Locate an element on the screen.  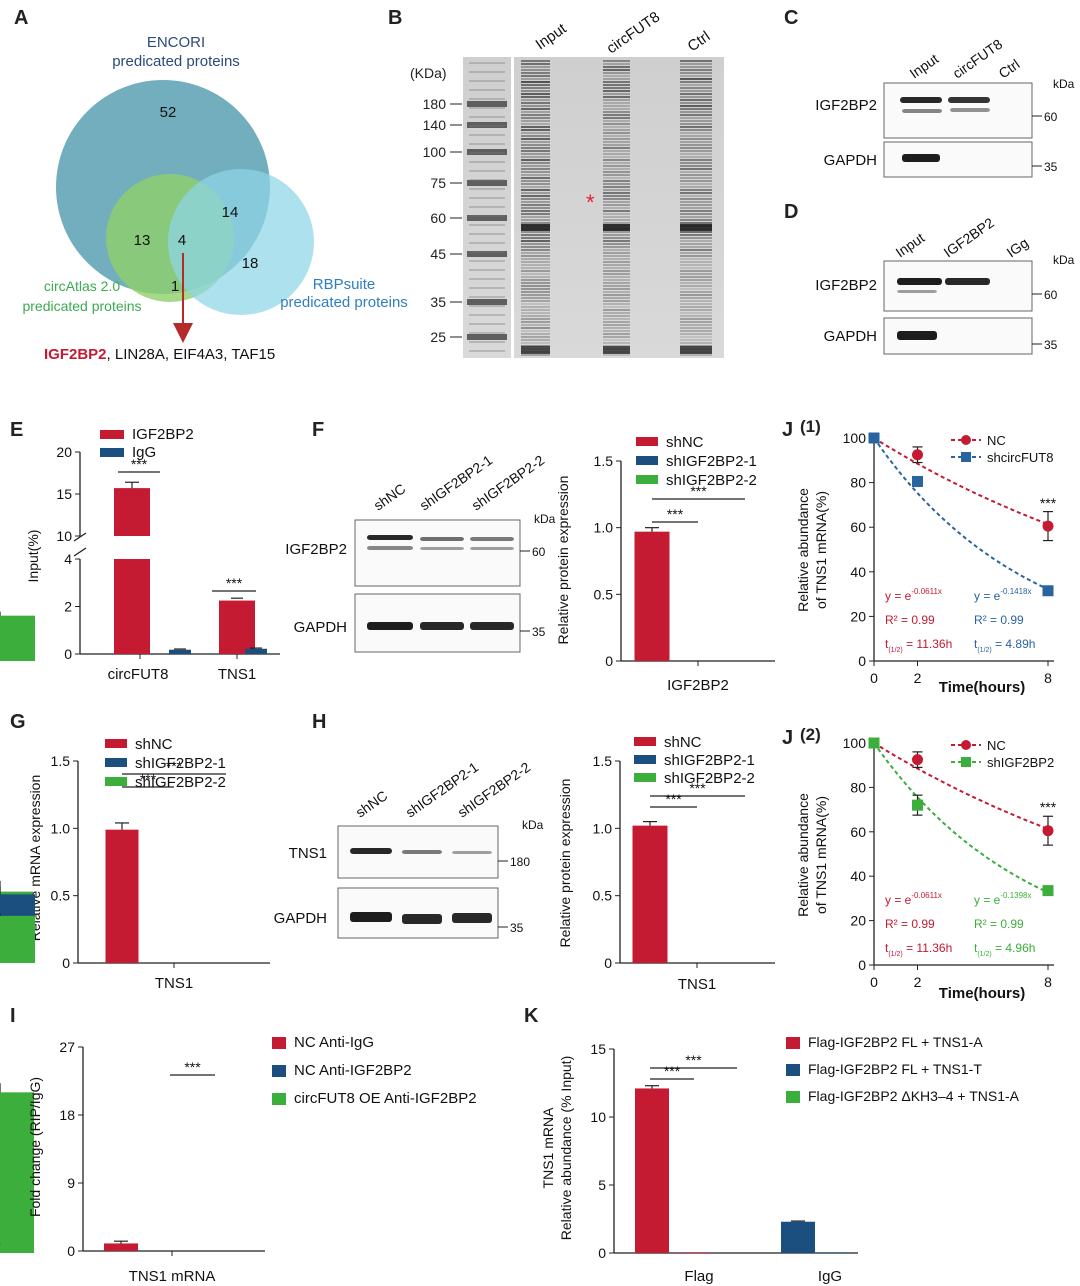
panel-label-d: D is located at coordinates (791, 212).